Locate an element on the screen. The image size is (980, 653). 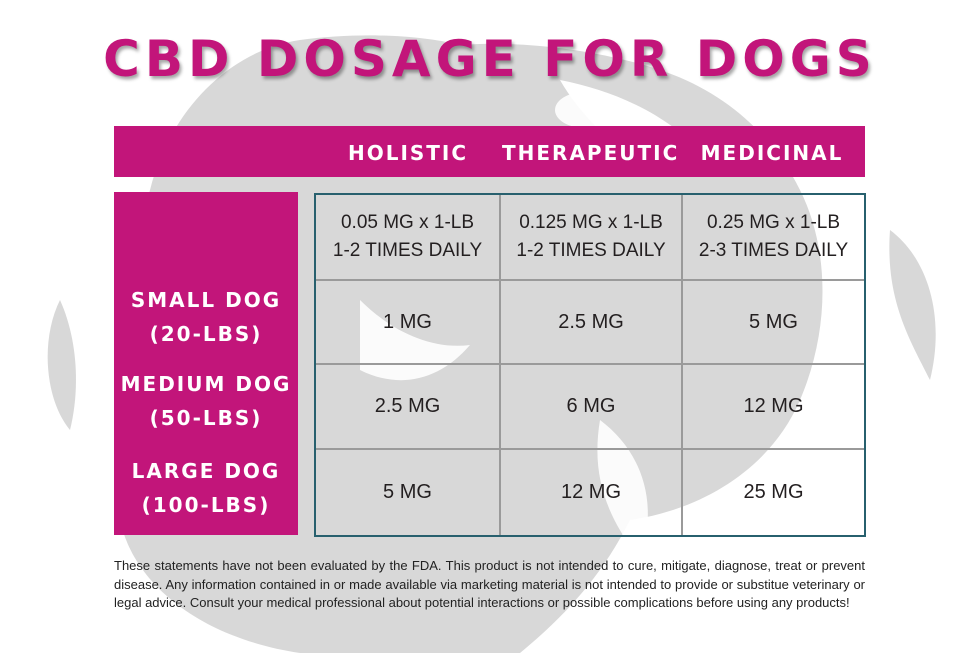
dose-frequency: 2-3 TIMES DAILY is located at coordinates (773, 250).